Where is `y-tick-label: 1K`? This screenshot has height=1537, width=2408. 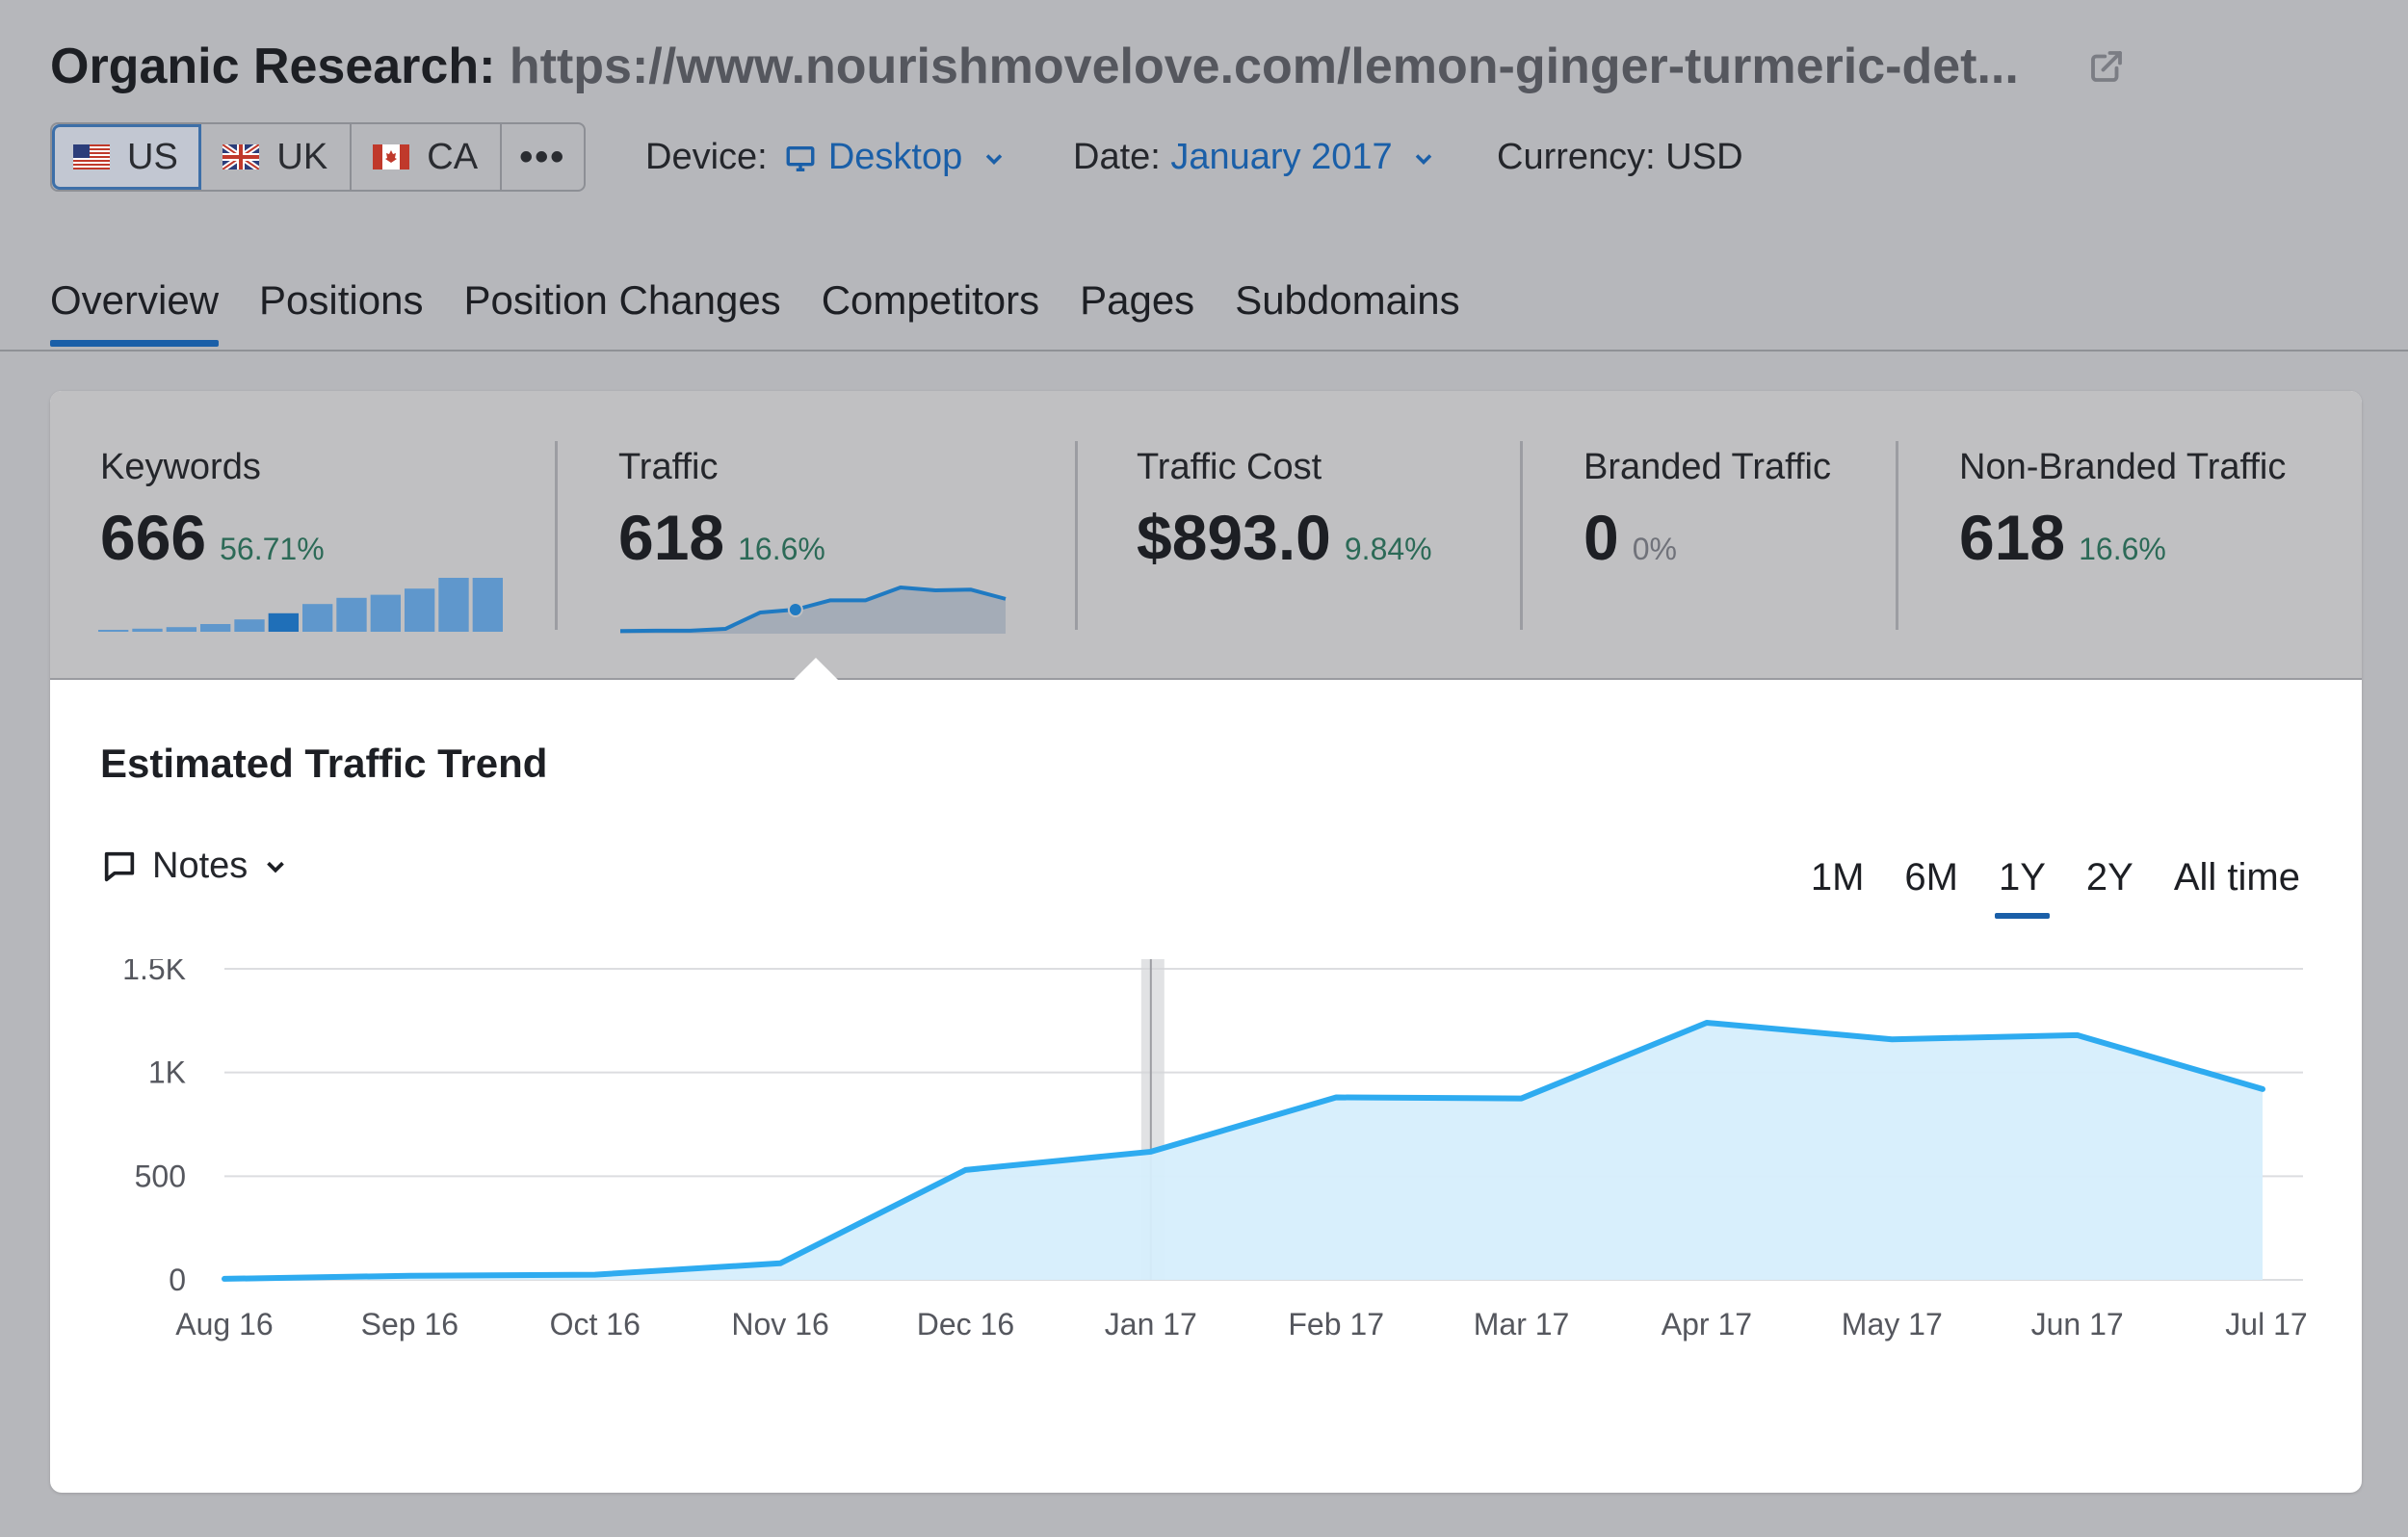 y-tick-label: 1K is located at coordinates (167, 1072).